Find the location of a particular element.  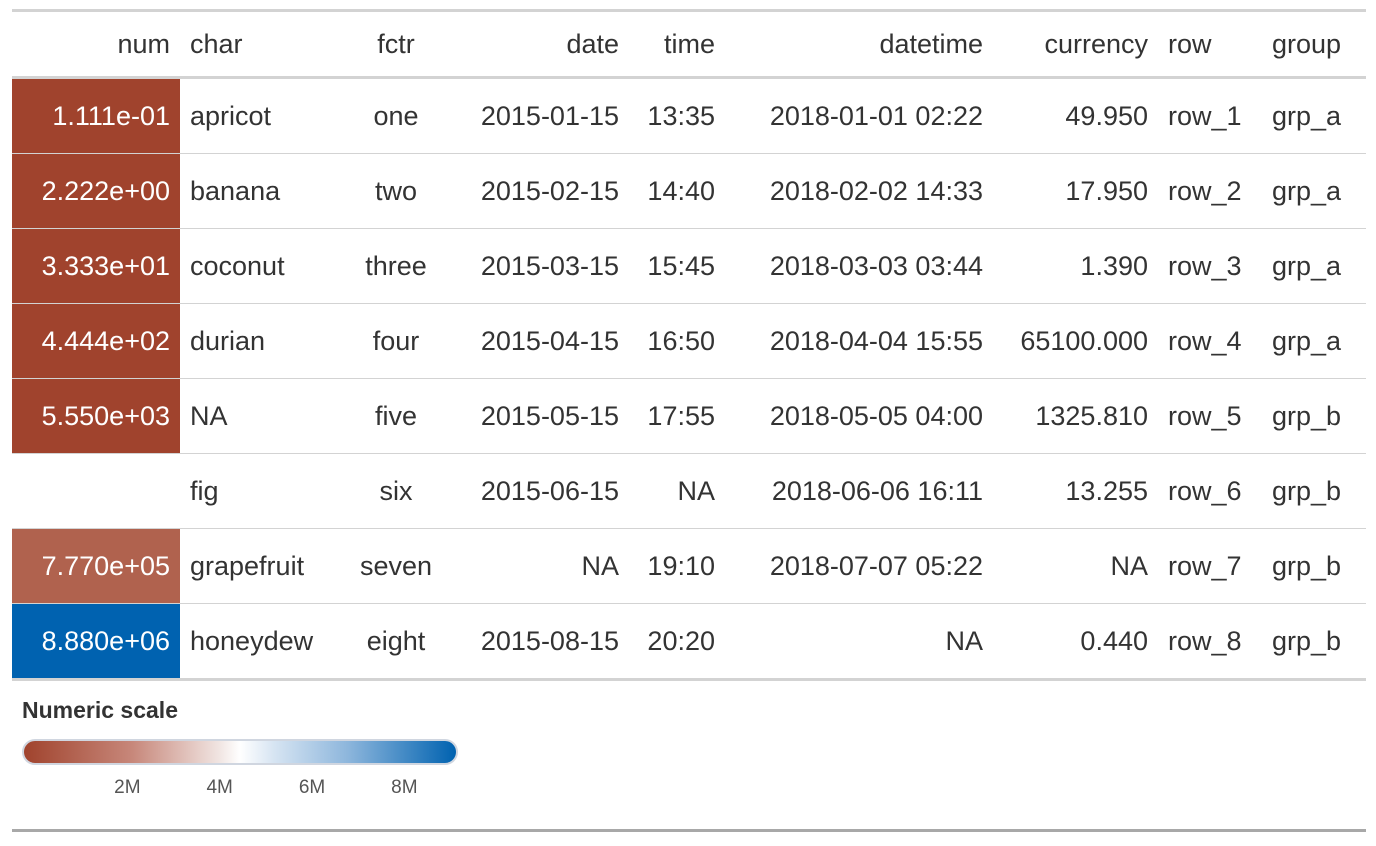

cell-fctr: six is located at coordinates (396, 491).